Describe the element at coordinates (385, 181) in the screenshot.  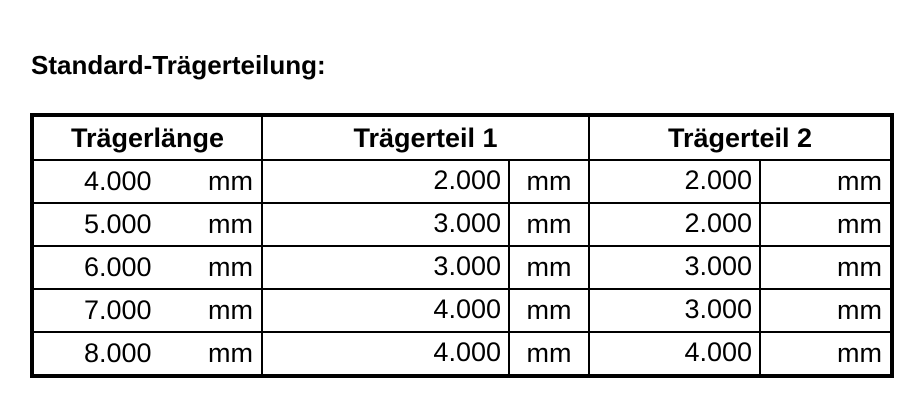
I see `part-1-value: 2.000` at that location.